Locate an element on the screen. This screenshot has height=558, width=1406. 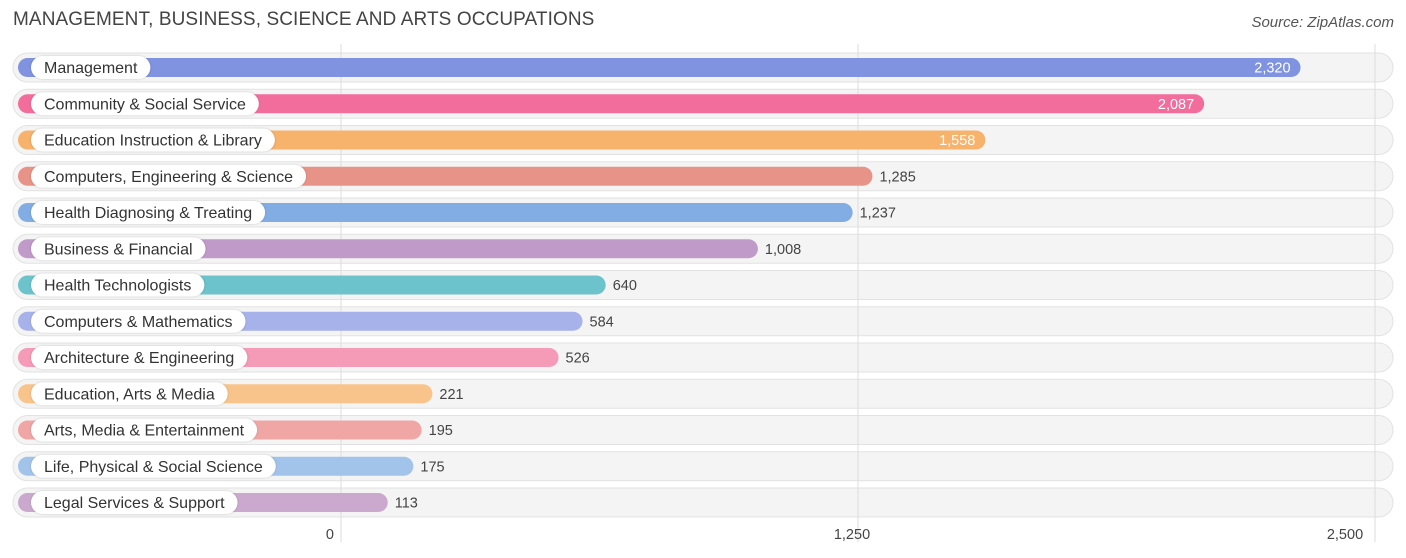
value-label: 526 is located at coordinates (578, 359).